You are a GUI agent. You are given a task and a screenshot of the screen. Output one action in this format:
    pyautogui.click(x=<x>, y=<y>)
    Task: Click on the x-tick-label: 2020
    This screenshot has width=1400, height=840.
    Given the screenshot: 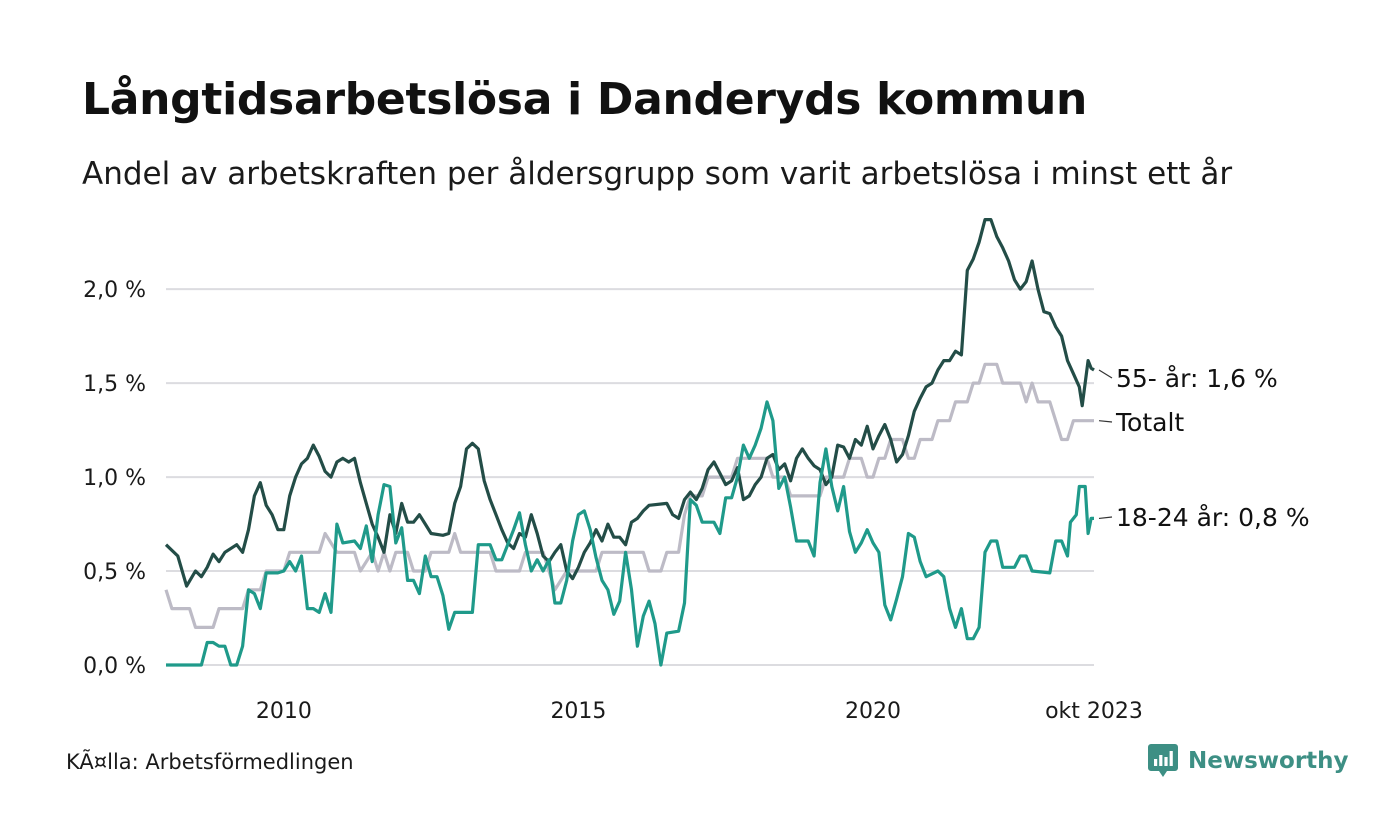 What is the action you would take?
    pyautogui.click(x=873, y=711)
    